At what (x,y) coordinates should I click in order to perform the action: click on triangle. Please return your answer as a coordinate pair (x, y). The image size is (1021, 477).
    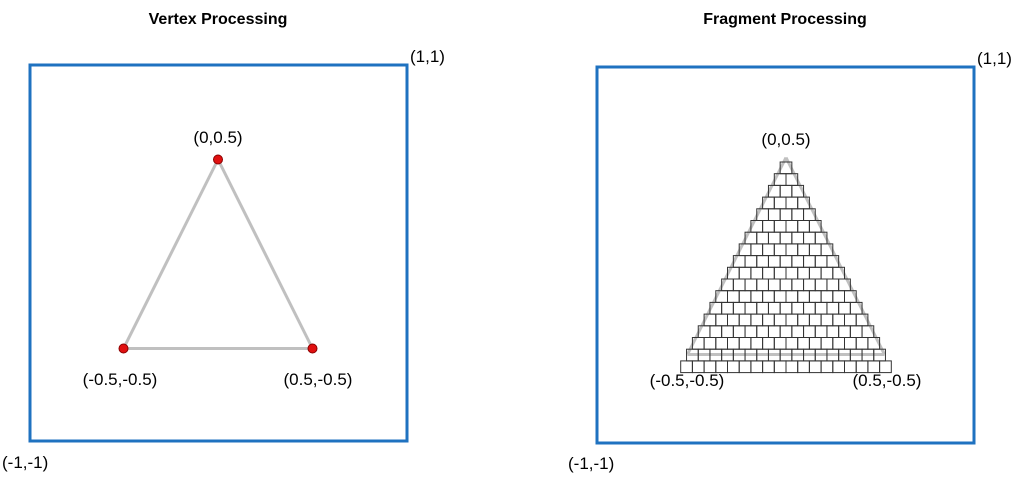
    Looking at the image, I should click on (218, 254).